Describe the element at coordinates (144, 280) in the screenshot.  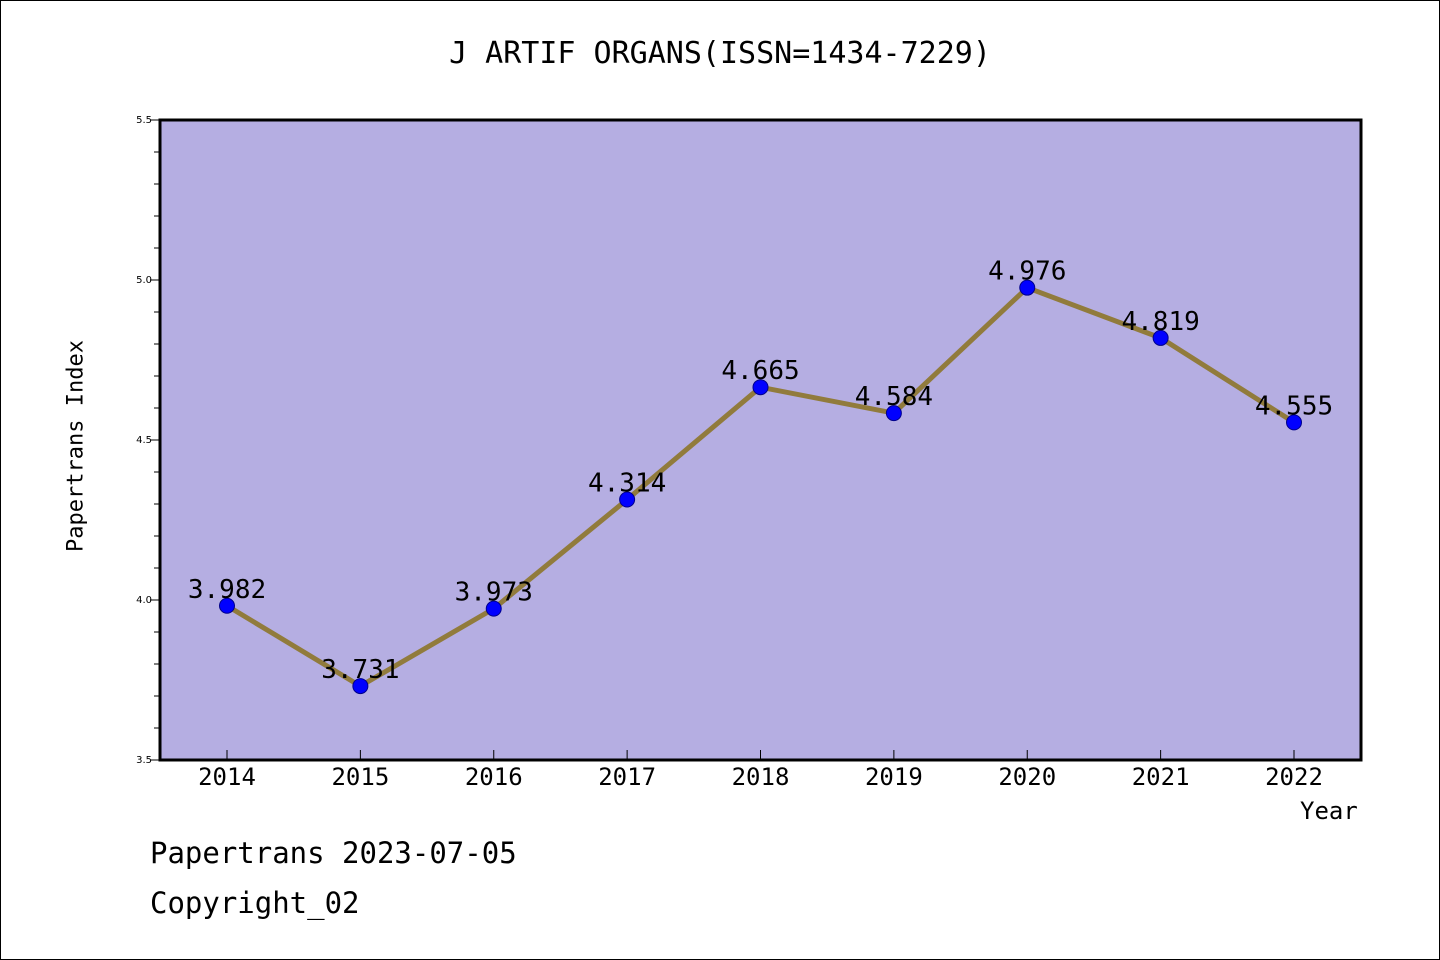
I see `y-tick-label: 5.0` at that location.